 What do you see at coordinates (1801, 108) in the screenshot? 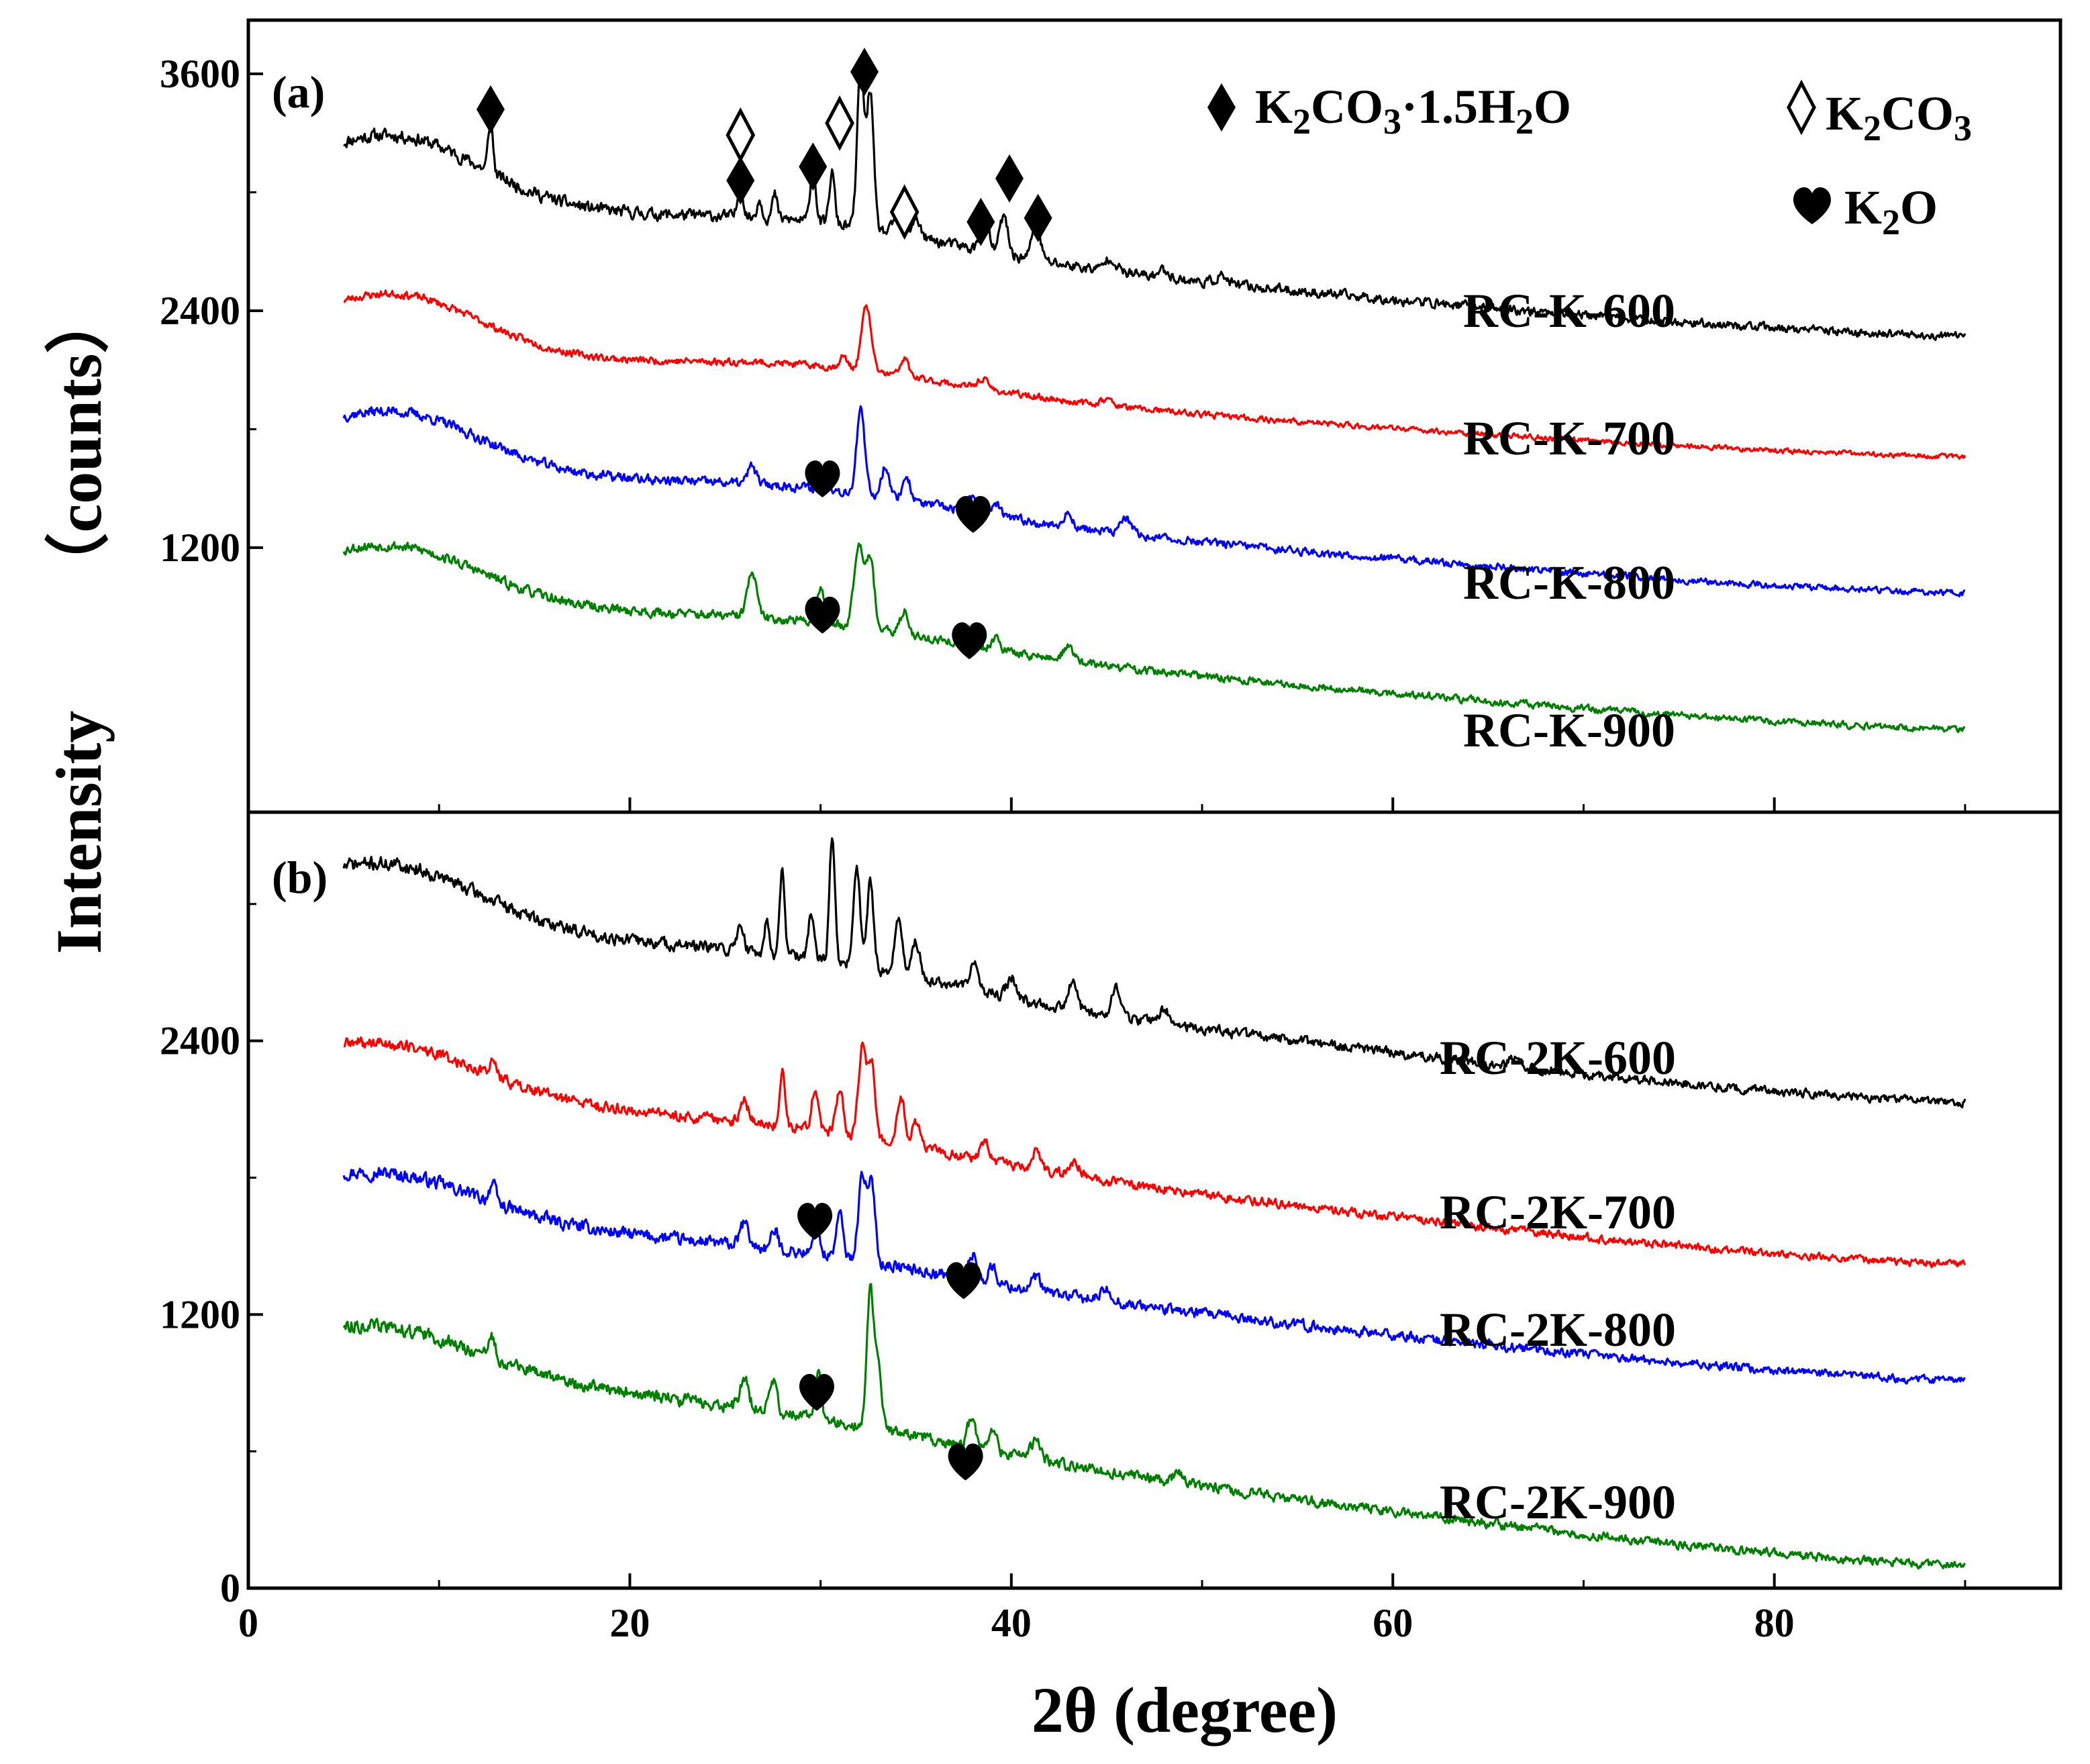
I see `legend-open-diamond-icon` at bounding box center [1801, 108].